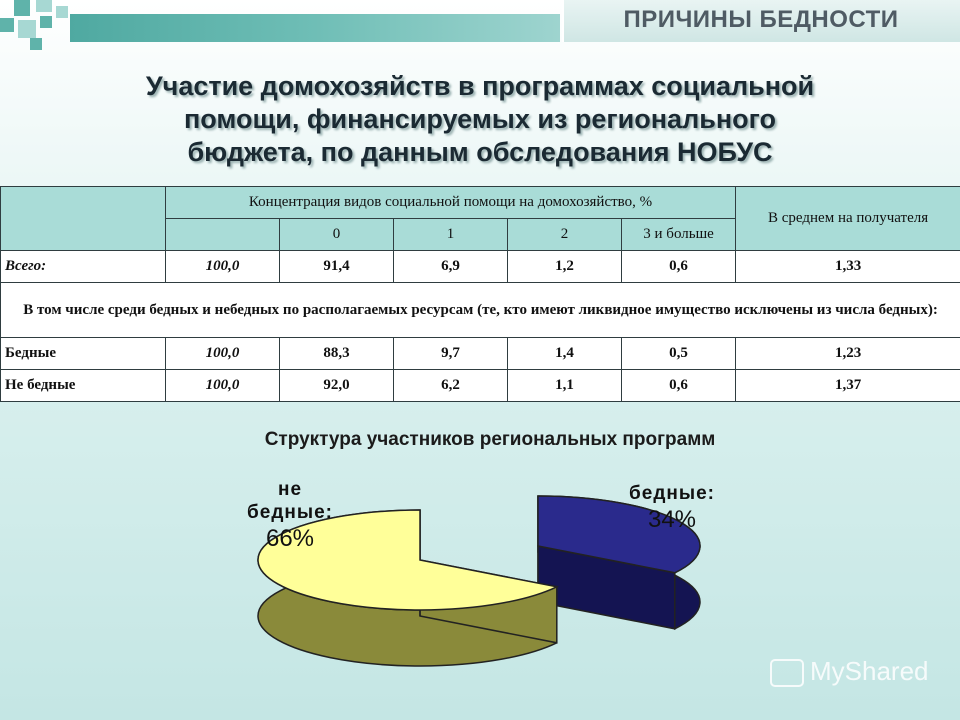 The height and width of the screenshot is (720, 960). What do you see at coordinates (564, 234) in the screenshot?
I see `subheader-cell: 2` at bounding box center [564, 234].